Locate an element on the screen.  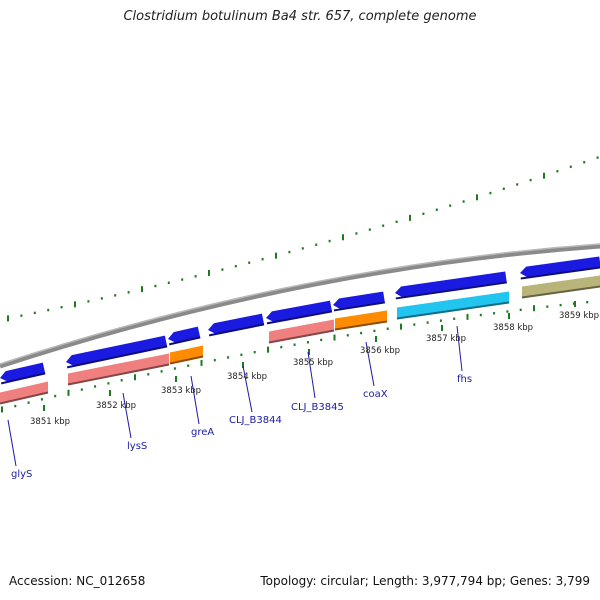
cds-fwd-8-edge is located at coordinates (560, 273).